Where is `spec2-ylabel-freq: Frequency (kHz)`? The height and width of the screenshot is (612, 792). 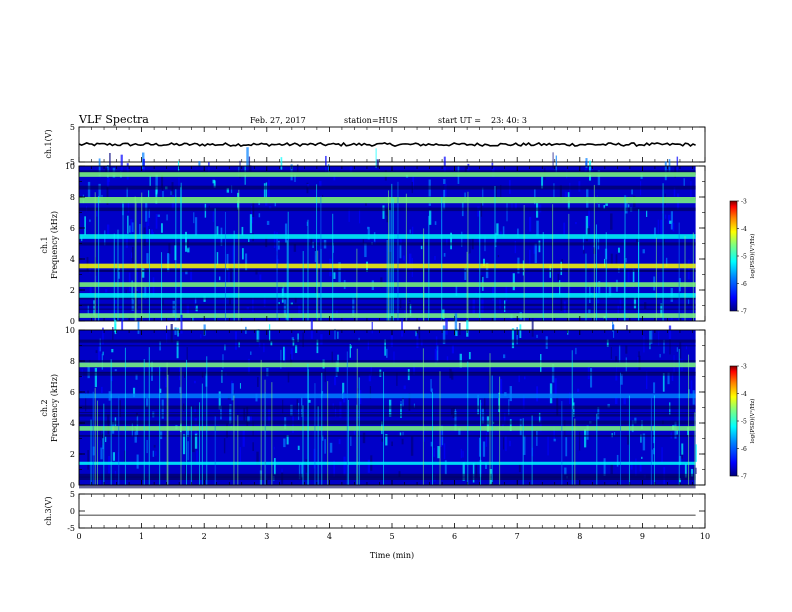
spec2-ylabel-freq: Frequency (kHz) is located at coordinates (54, 408).